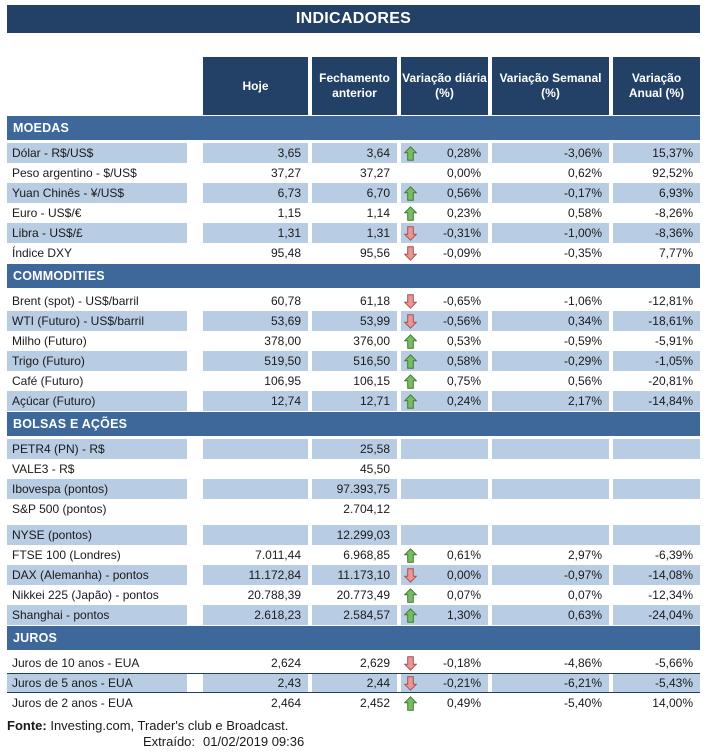 The image size is (709, 755). I want to click on variacao-diaria-value: 0,56%, so click(463, 193).